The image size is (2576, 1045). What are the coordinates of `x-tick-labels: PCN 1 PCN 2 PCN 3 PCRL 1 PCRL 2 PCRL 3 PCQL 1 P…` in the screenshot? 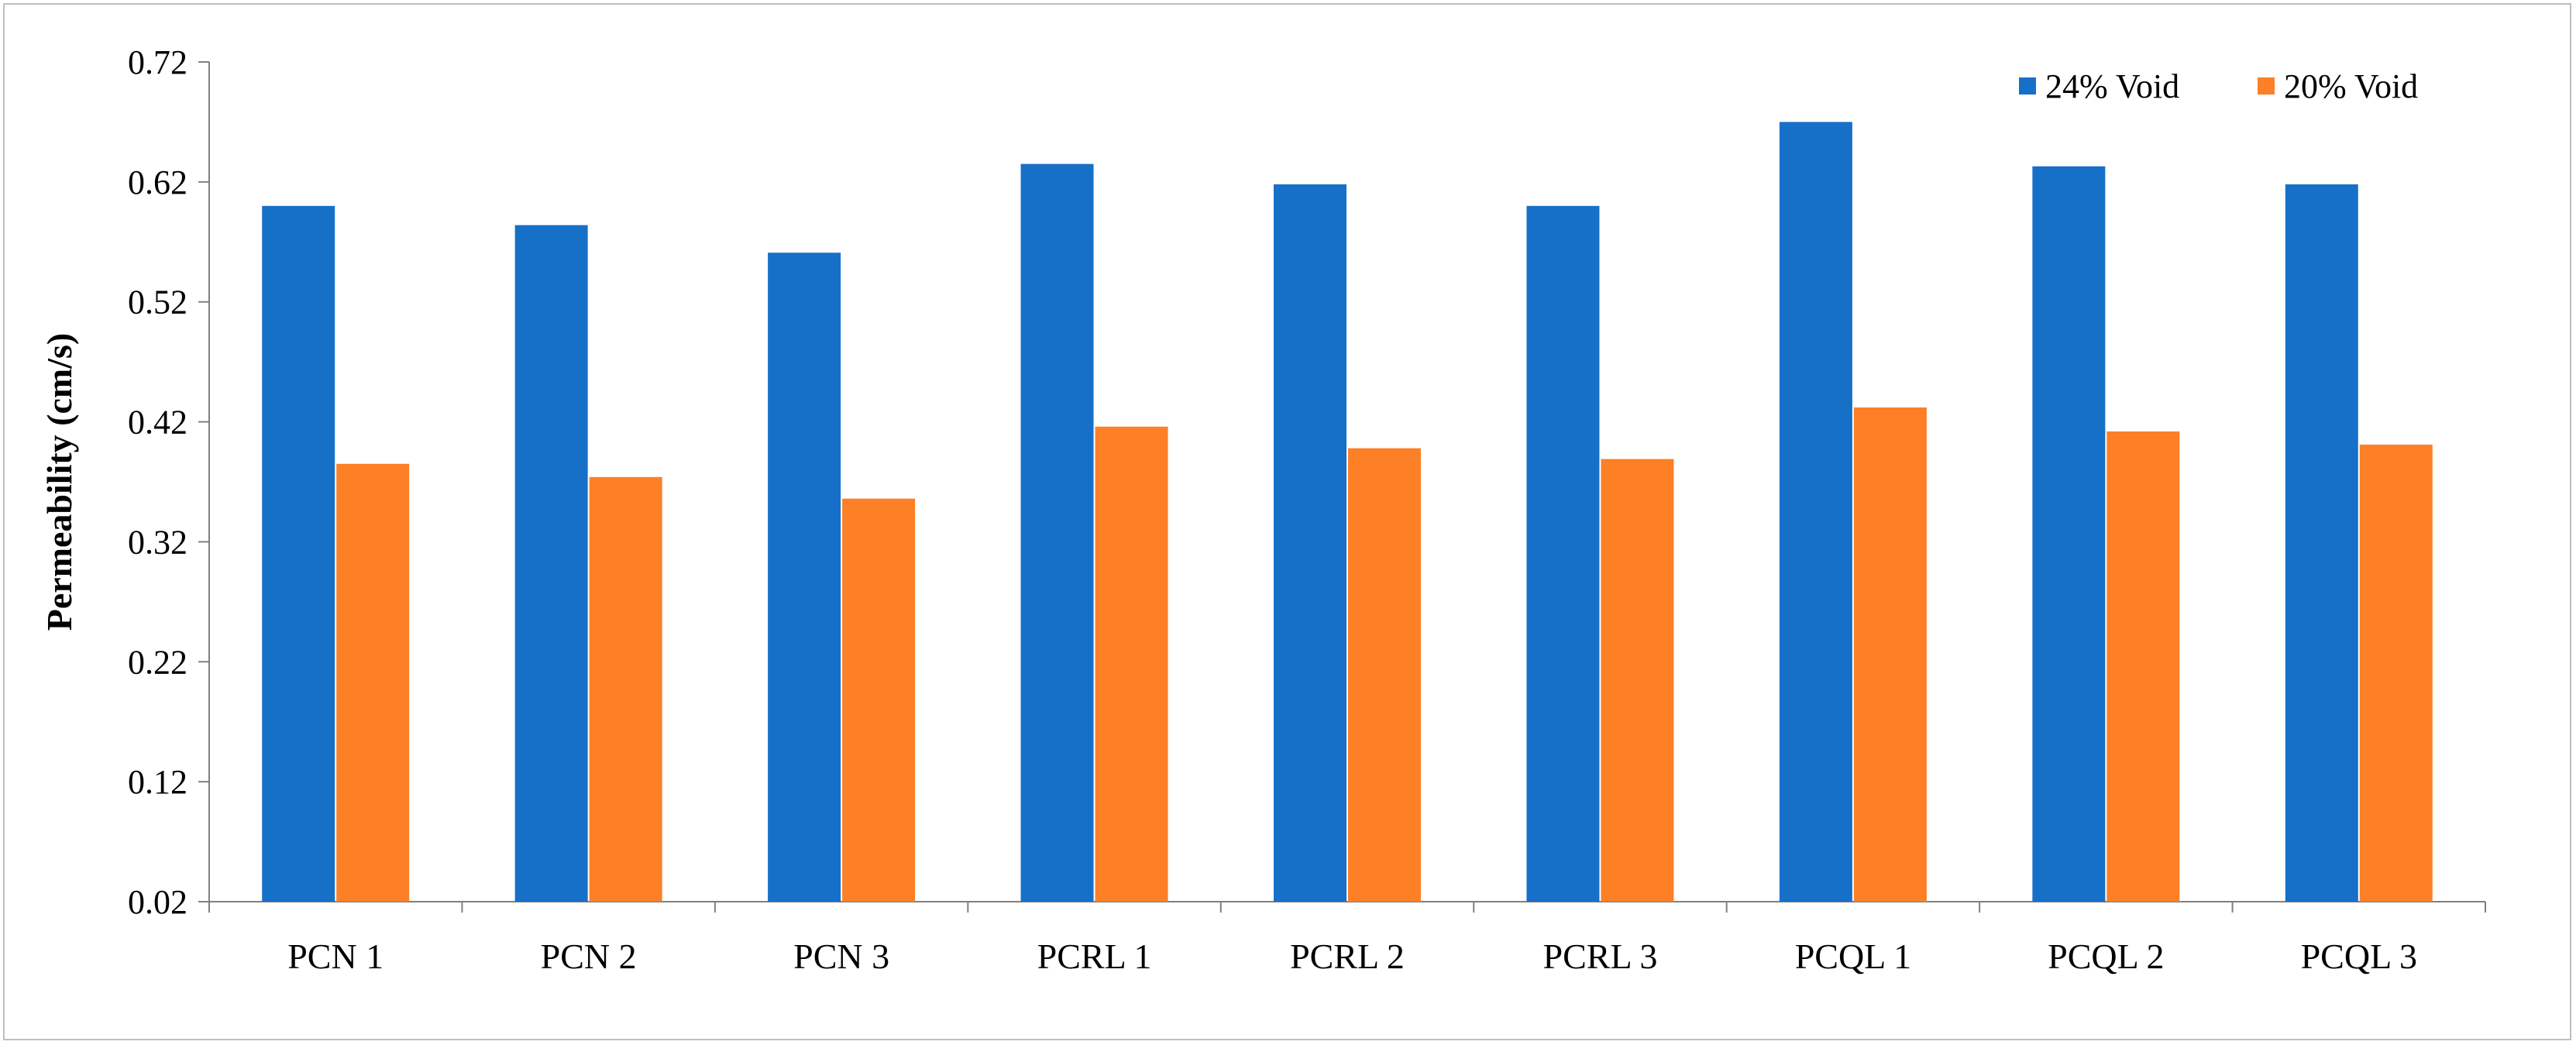 It's located at (1352, 956).